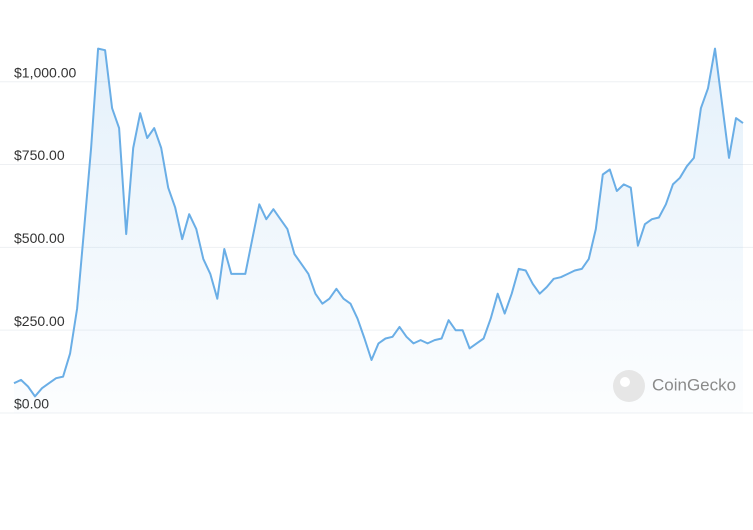 The width and height of the screenshot is (753, 530). Describe the element at coordinates (694, 384) in the screenshot. I see `watermark: CoinGecko` at that location.